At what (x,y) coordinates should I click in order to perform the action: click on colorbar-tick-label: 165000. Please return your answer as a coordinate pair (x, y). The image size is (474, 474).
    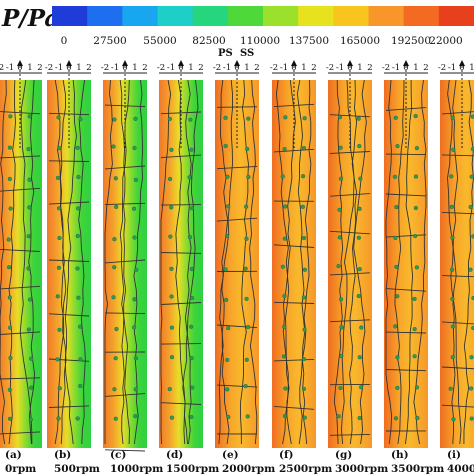
    Looking at the image, I should click on (360, 41).